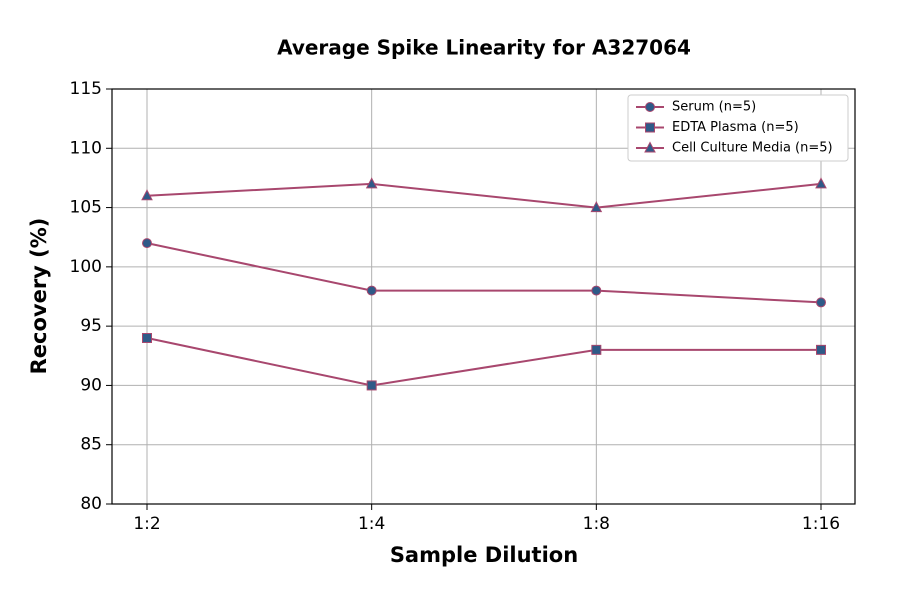  I want to click on y-tick-label: 100, so click(86, 267).